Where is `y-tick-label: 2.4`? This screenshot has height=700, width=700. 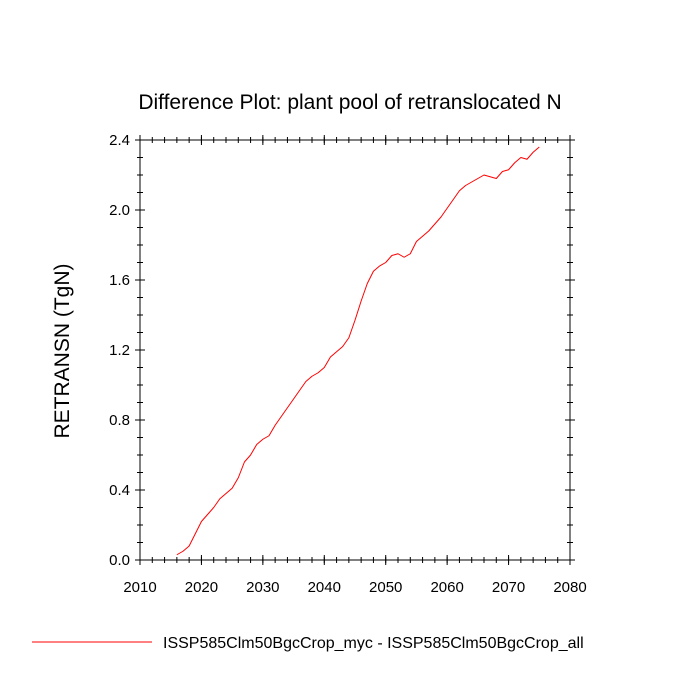 y-tick-label: 2.4 is located at coordinates (119, 140).